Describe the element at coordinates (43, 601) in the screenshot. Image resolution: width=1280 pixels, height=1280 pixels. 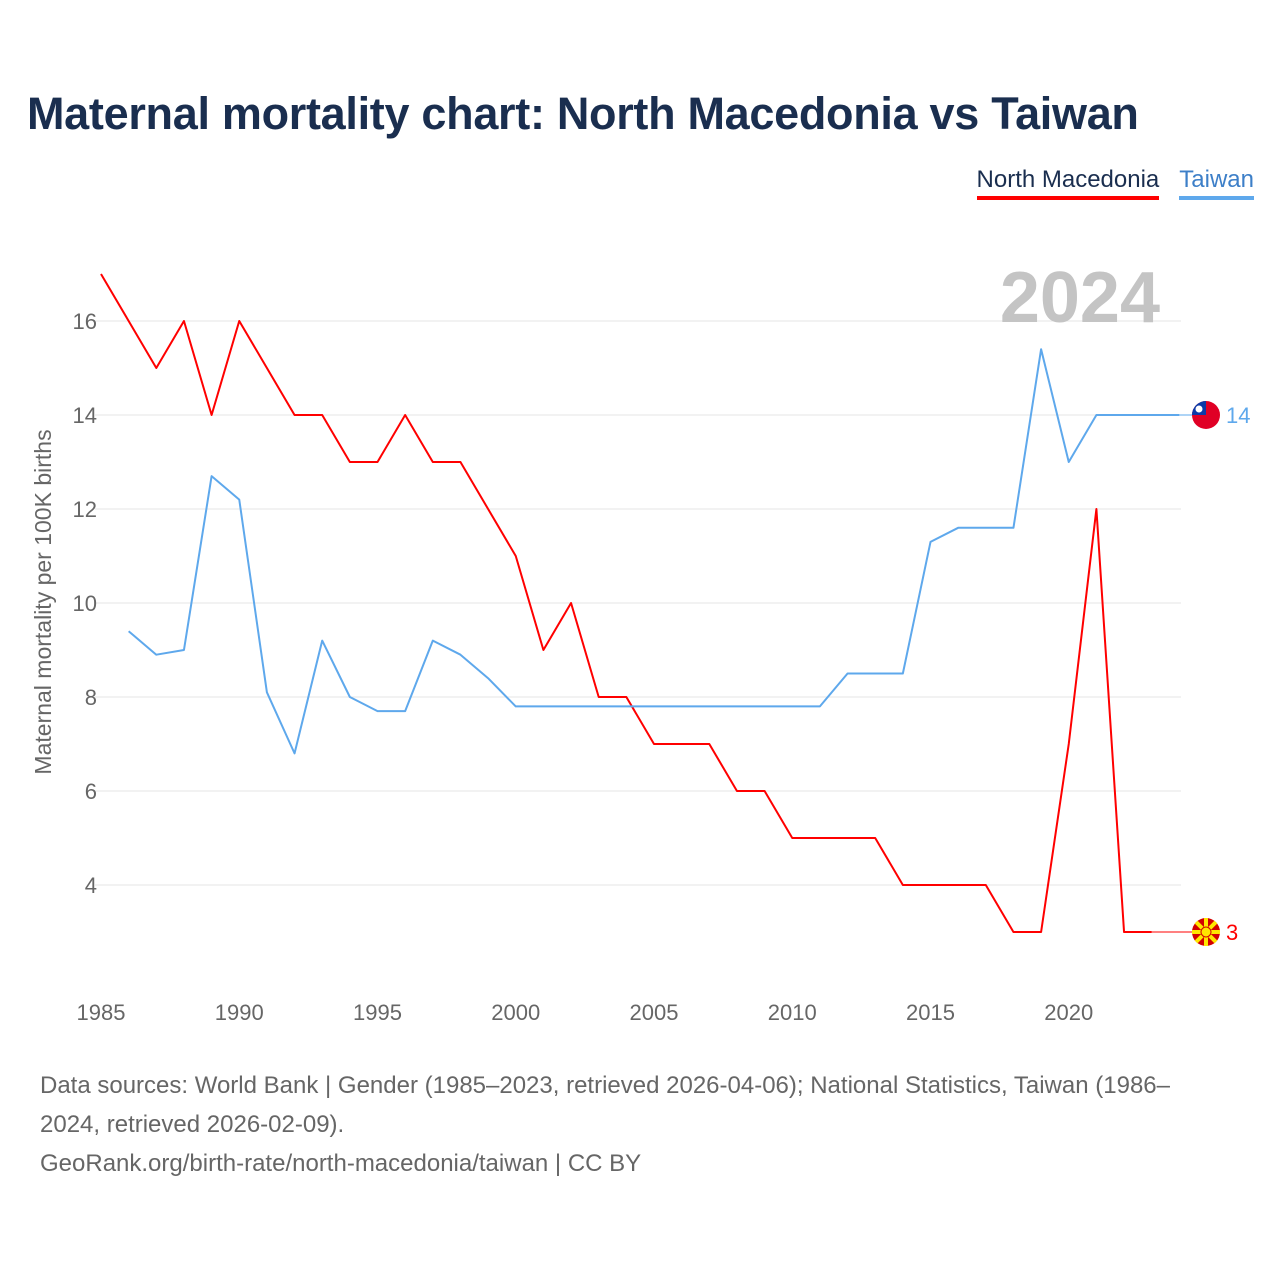
I see `y-axis-label: Maternal mortality per 100K births` at that location.